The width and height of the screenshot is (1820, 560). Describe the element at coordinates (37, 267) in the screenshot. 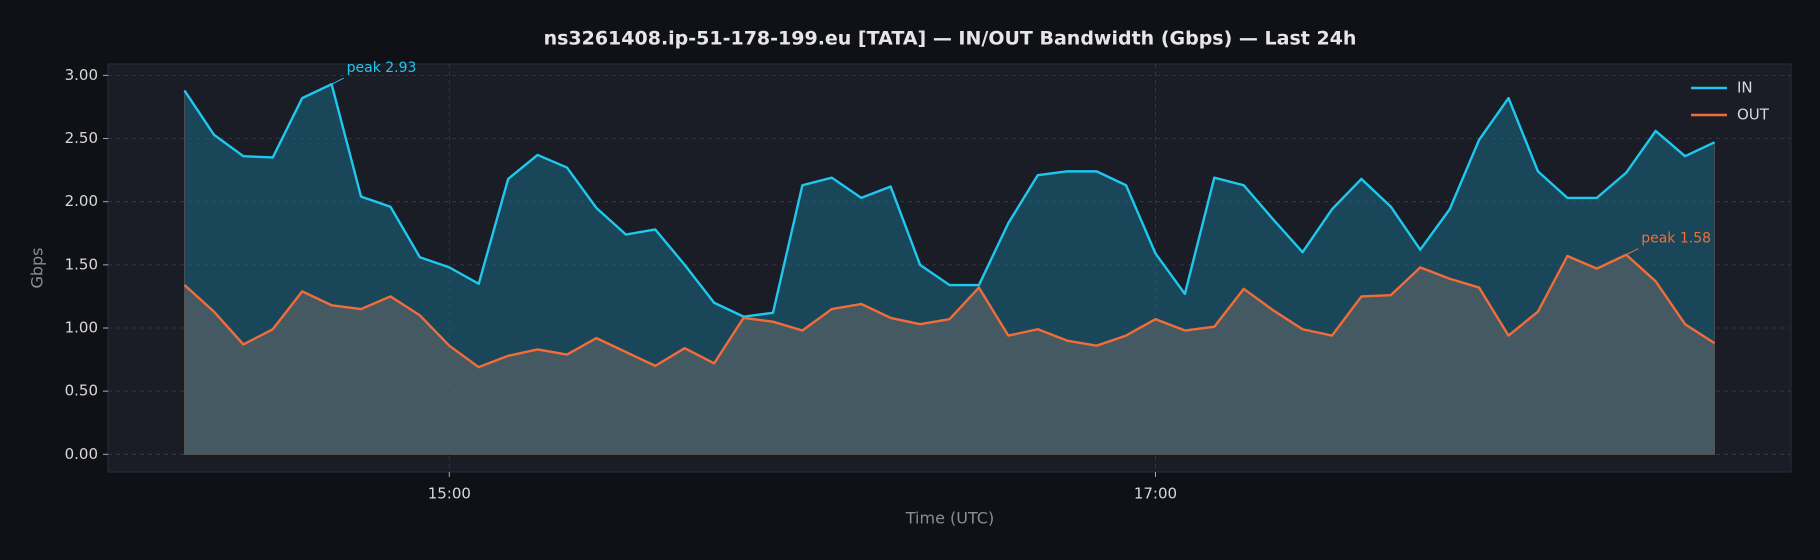

I see `y-axis-label: Gbps` at that location.